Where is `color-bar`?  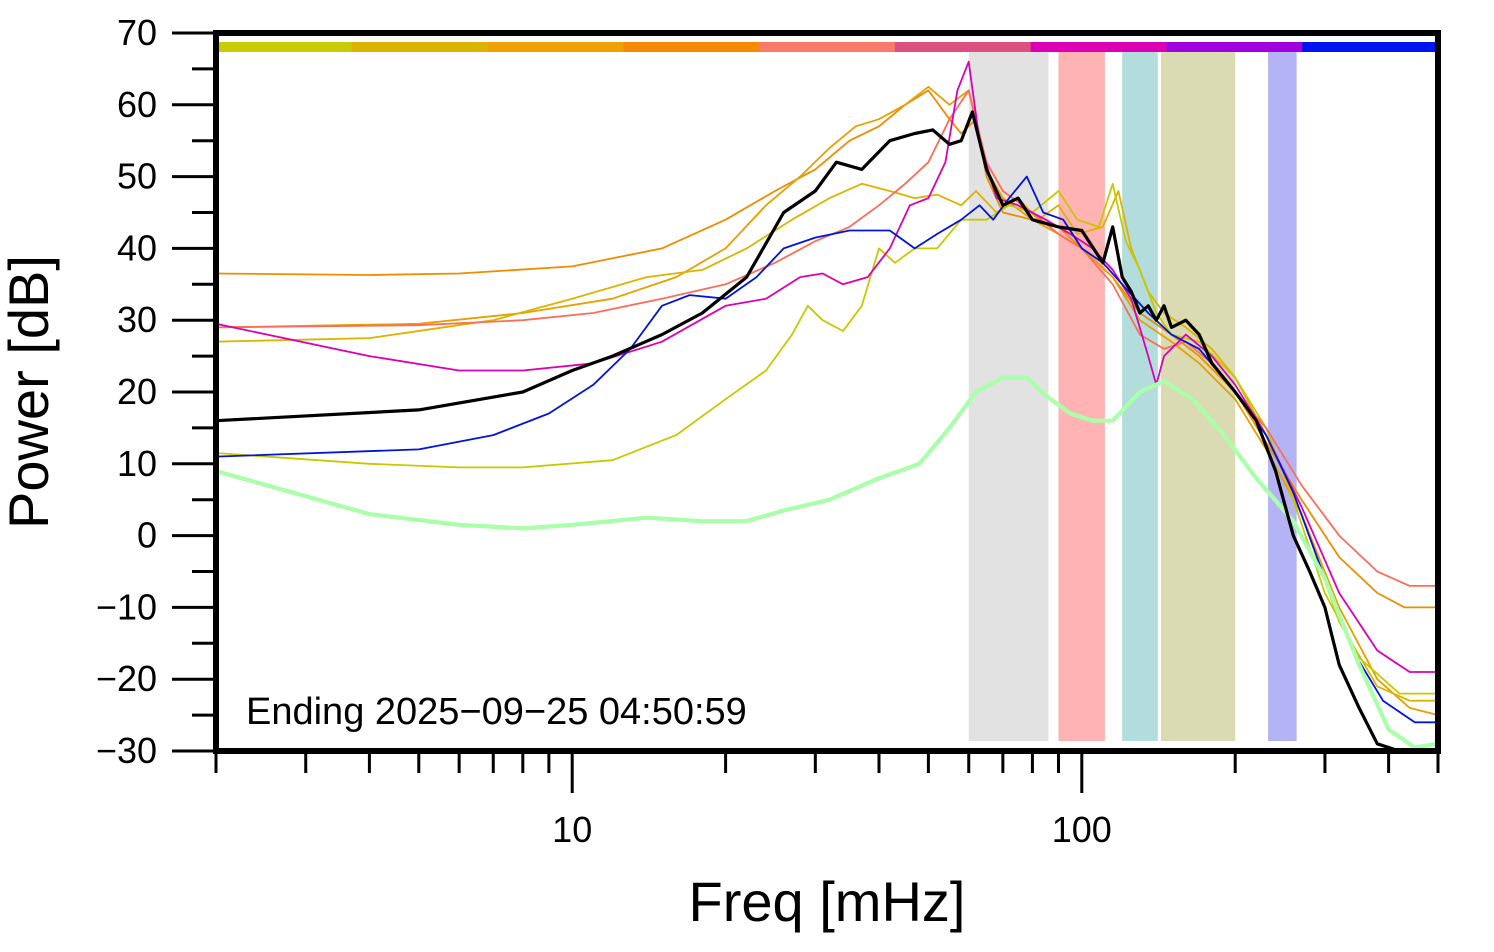
color-bar is located at coordinates (827, 47).